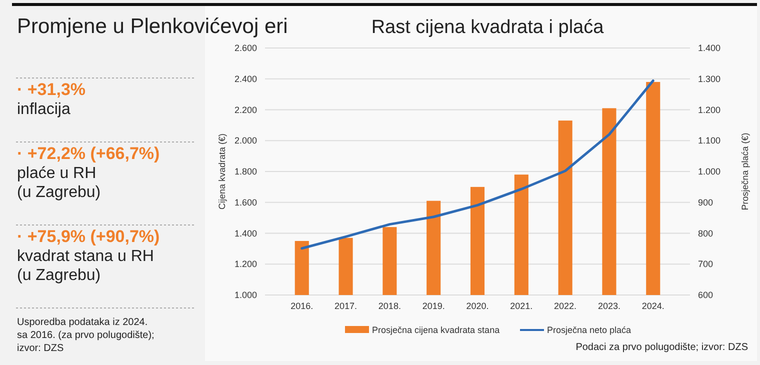  What do you see at coordinates (709, 48) in the screenshot?
I see `y2-tick-label: 1.400` at bounding box center [709, 48].